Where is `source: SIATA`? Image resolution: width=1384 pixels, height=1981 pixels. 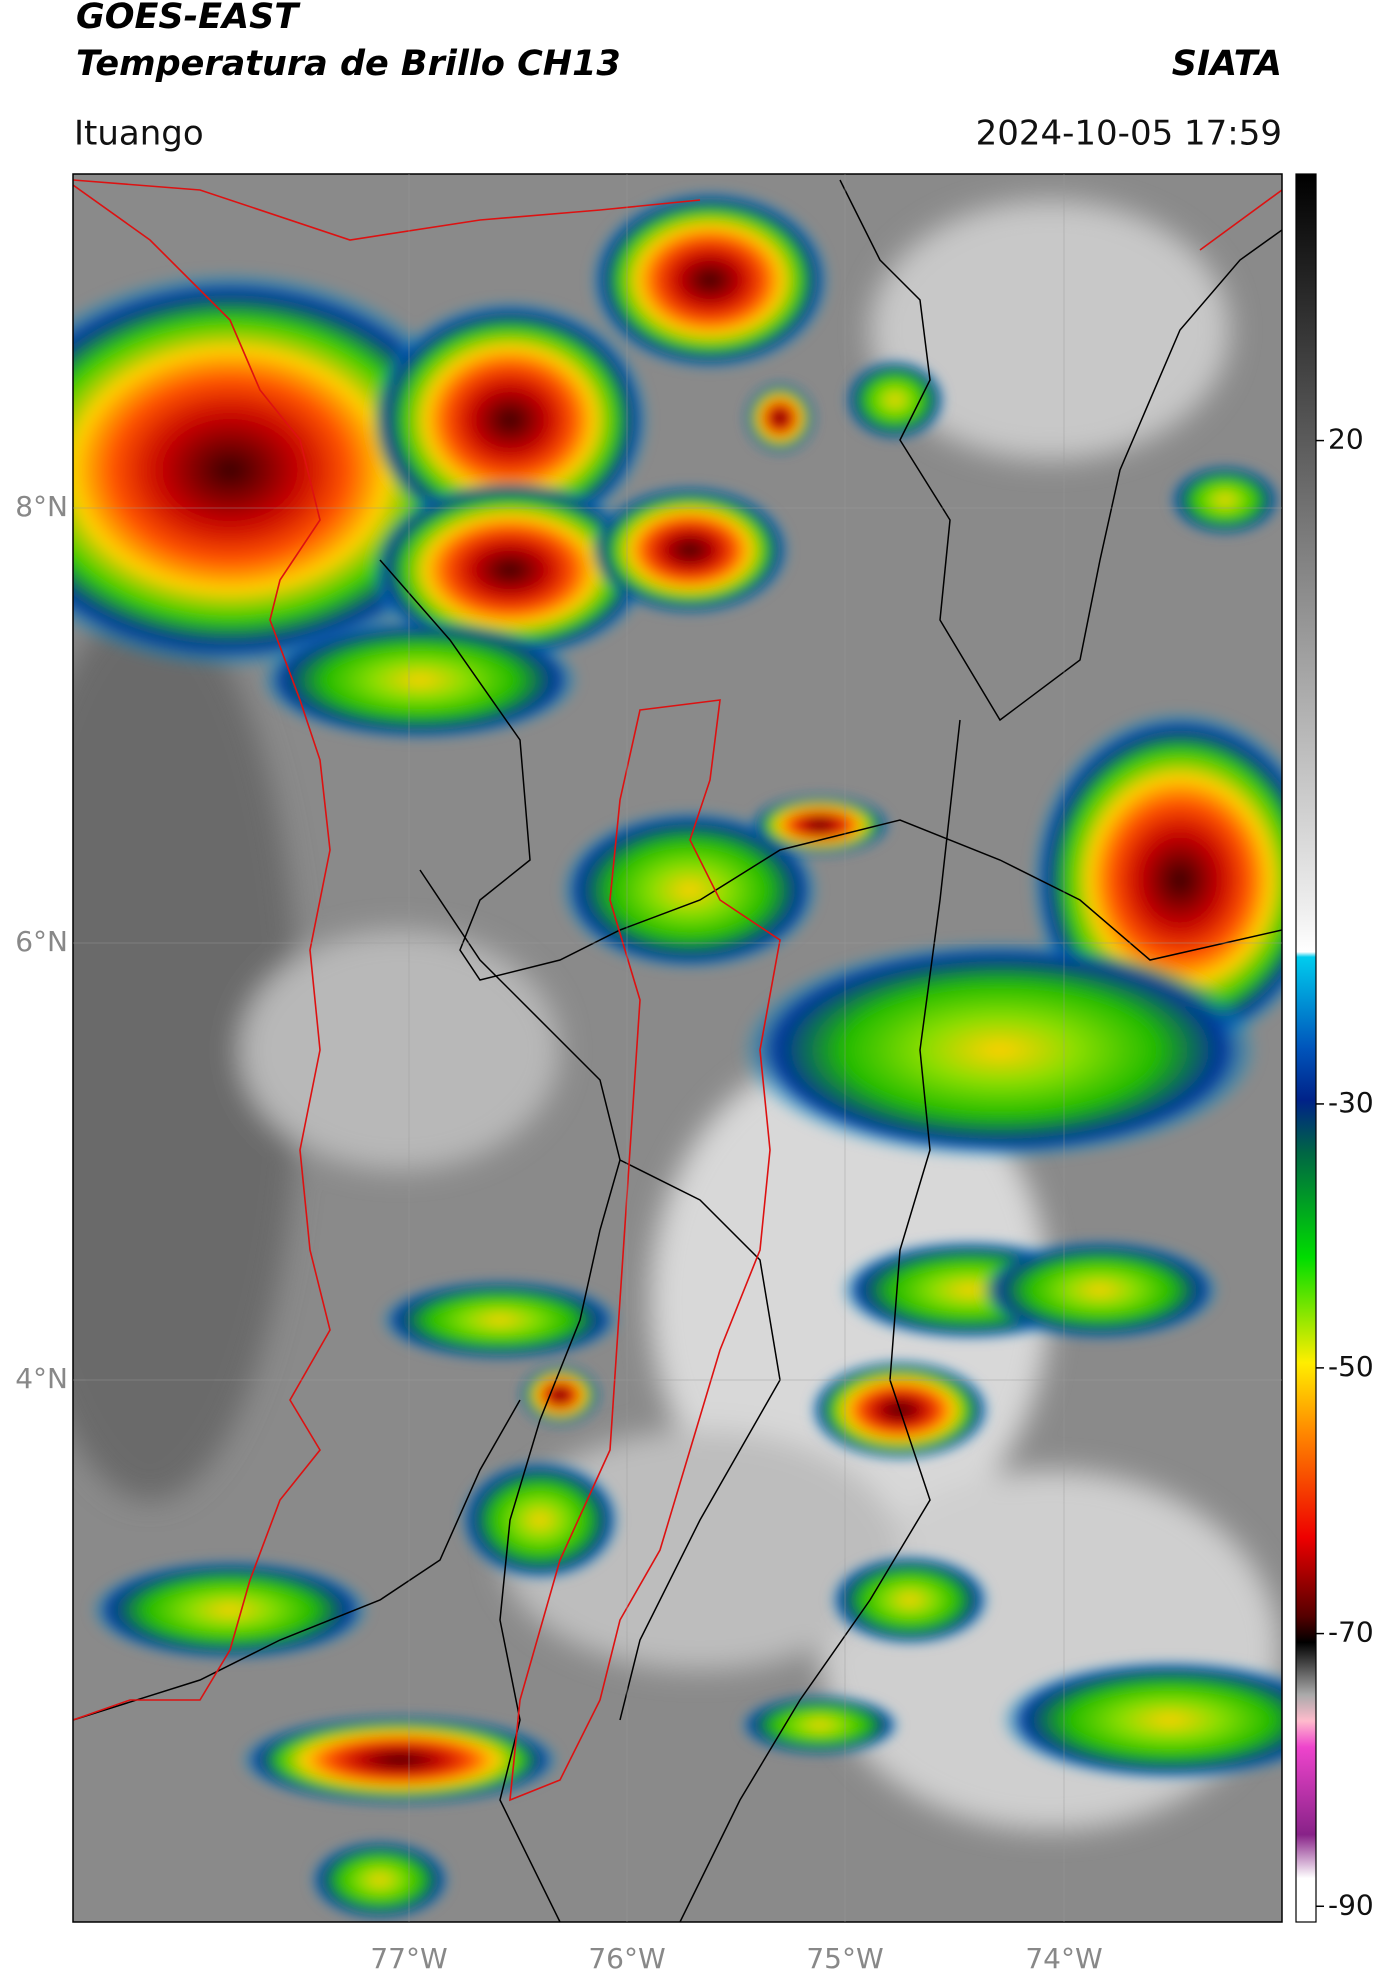
source: SIATA is located at coordinates (1227, 64).